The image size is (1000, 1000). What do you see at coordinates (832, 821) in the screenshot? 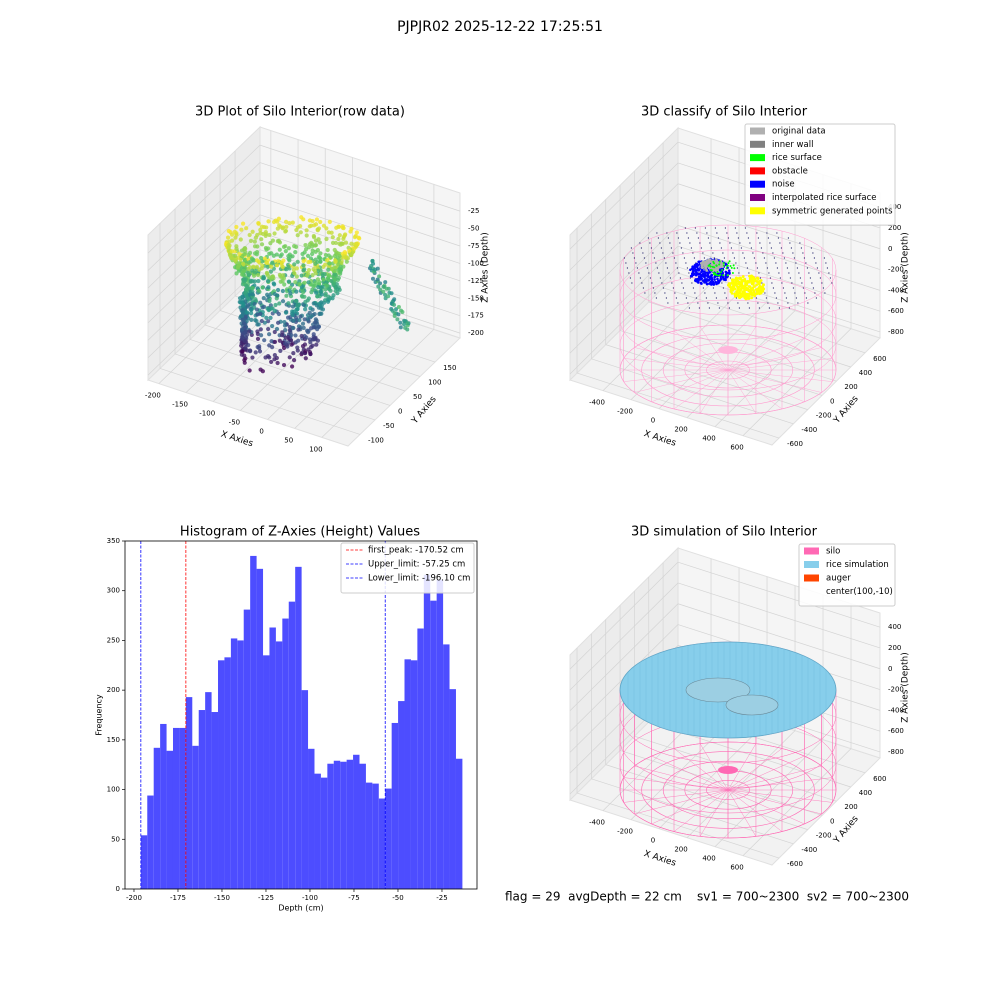
I see `y-tick-label: 0` at bounding box center [832, 821].